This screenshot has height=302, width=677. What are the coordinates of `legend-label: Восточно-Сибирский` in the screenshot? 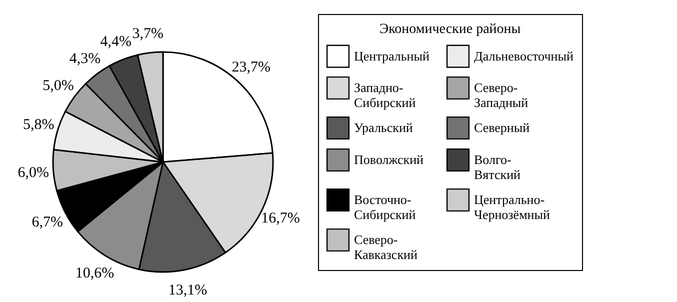 It's located at (385, 207).